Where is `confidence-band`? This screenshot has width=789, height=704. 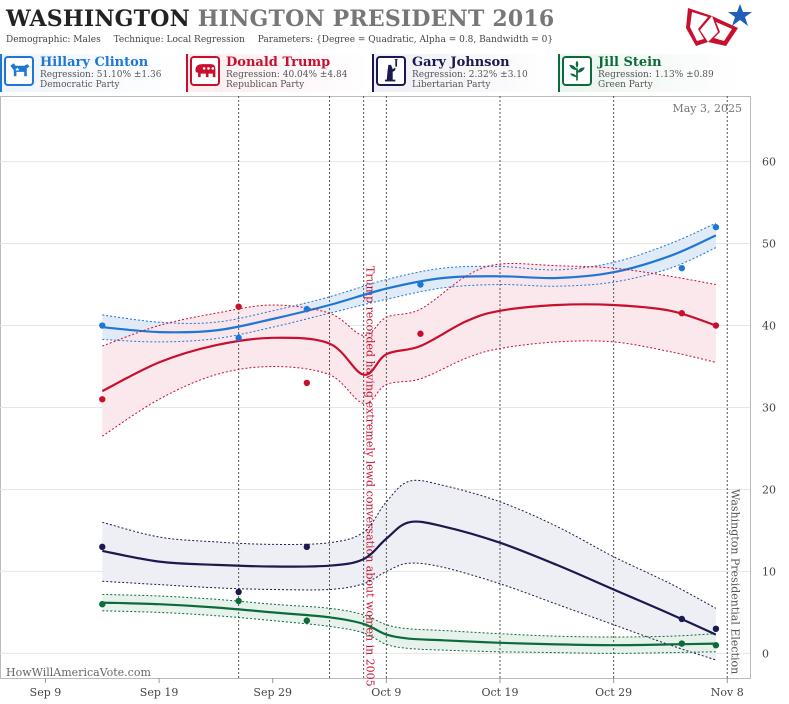 confidence-band is located at coordinates (409, 624).